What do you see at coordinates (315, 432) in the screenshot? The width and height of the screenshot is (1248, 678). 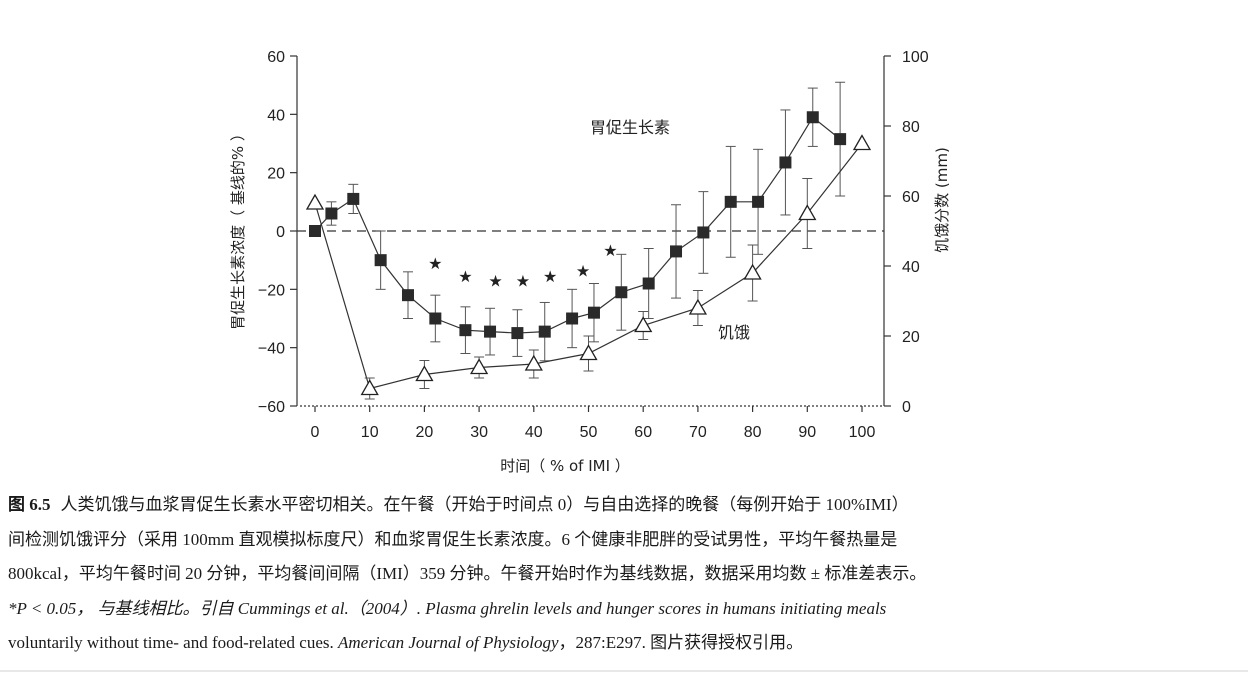 I see `x-tick-label: 0` at bounding box center [315, 432].